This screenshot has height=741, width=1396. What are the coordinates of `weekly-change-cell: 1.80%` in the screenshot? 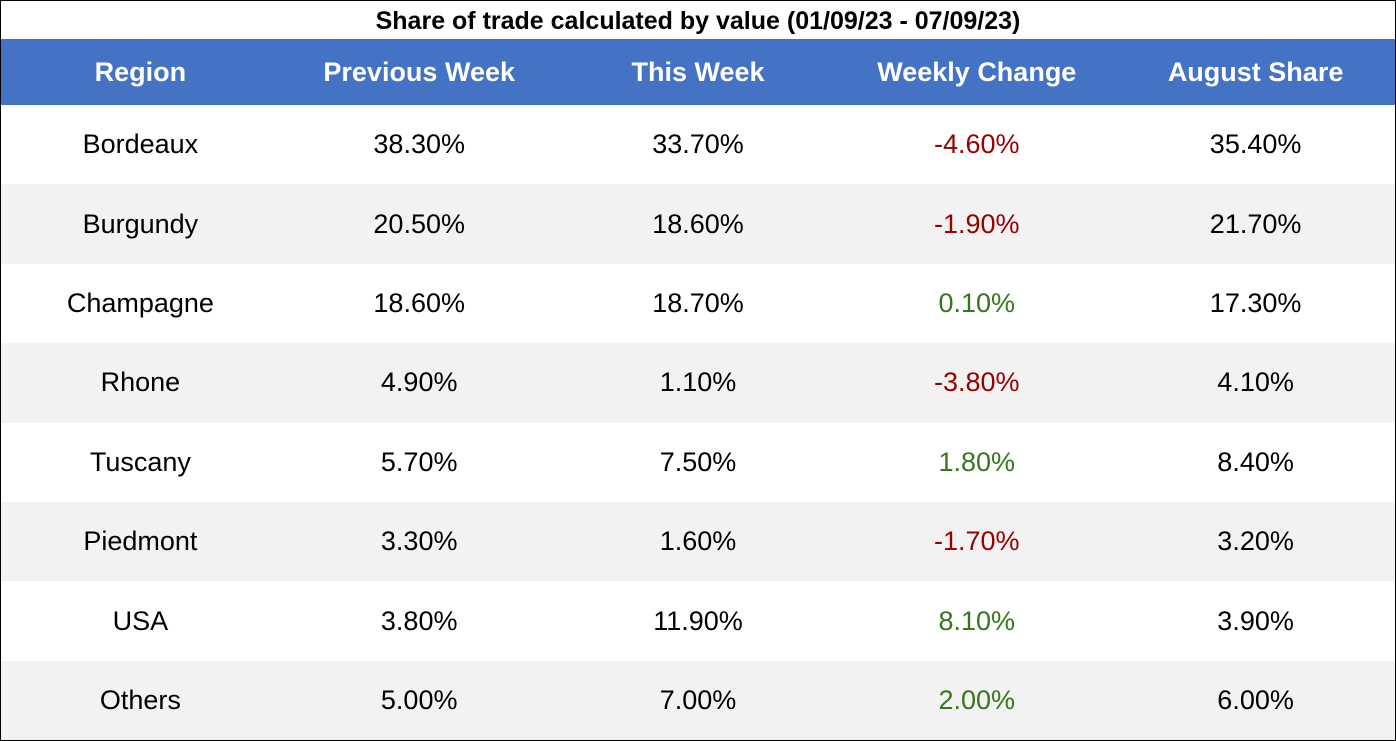 It's located at (977, 461).